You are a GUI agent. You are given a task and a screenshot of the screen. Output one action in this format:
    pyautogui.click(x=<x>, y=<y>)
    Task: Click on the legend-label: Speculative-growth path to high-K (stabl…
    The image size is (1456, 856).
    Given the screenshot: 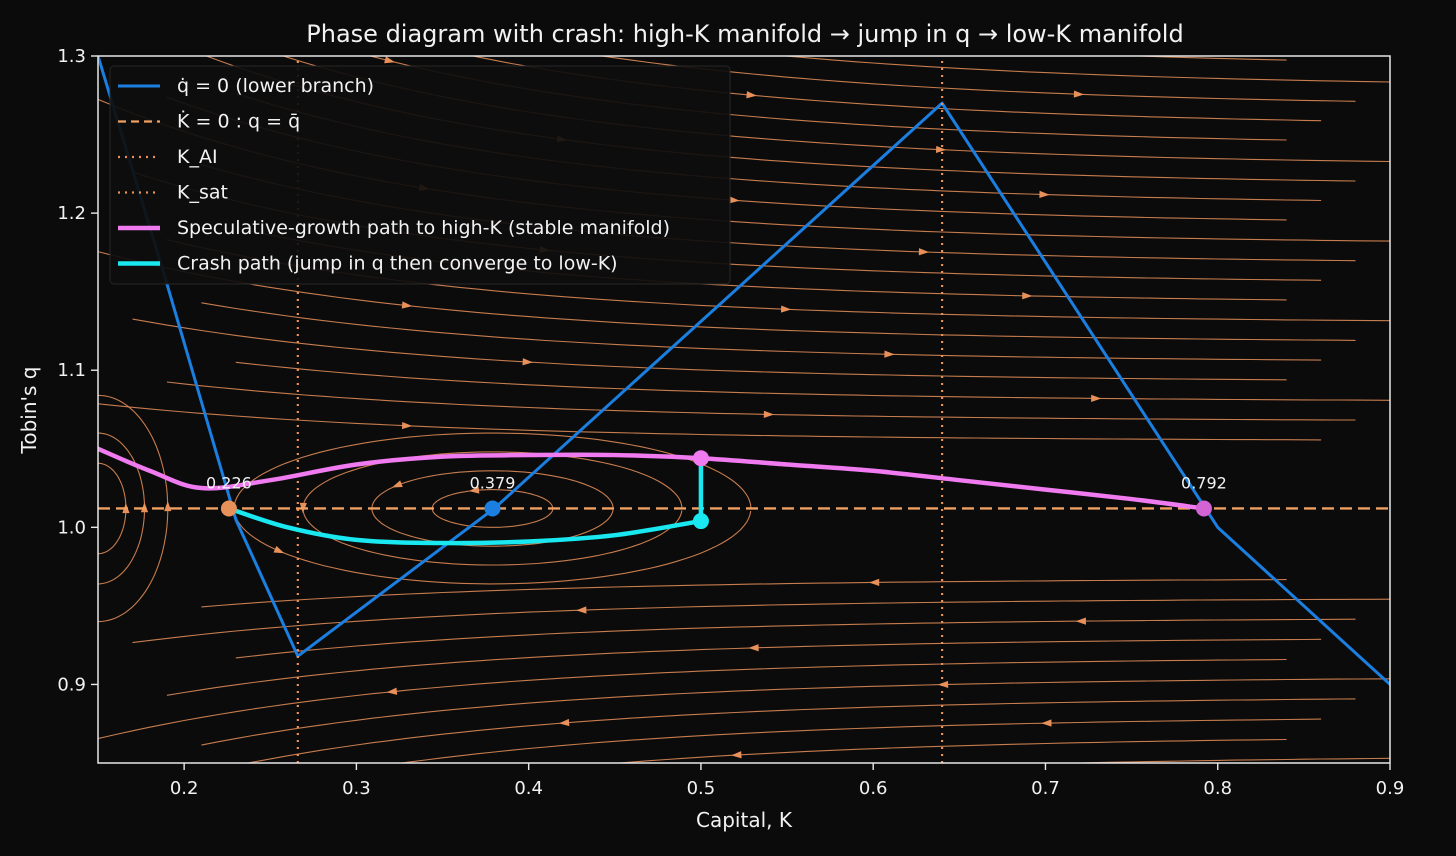 What is the action you would take?
    pyautogui.click(x=423, y=228)
    